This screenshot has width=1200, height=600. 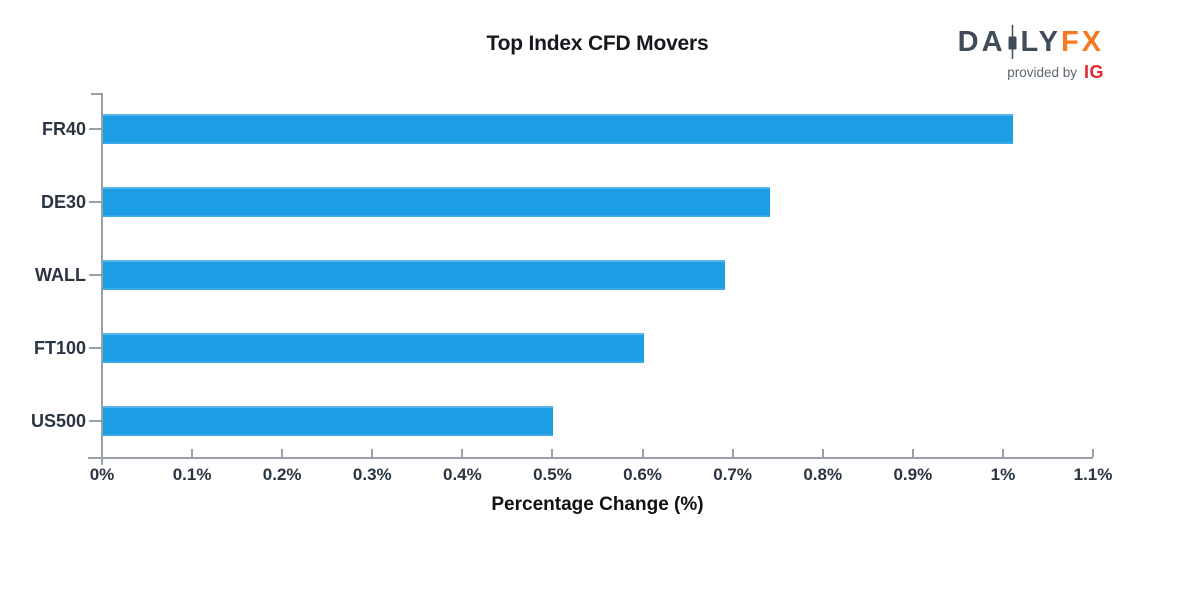 What do you see at coordinates (1042, 72) in the screenshot?
I see `provided-by-text: provided by` at bounding box center [1042, 72].